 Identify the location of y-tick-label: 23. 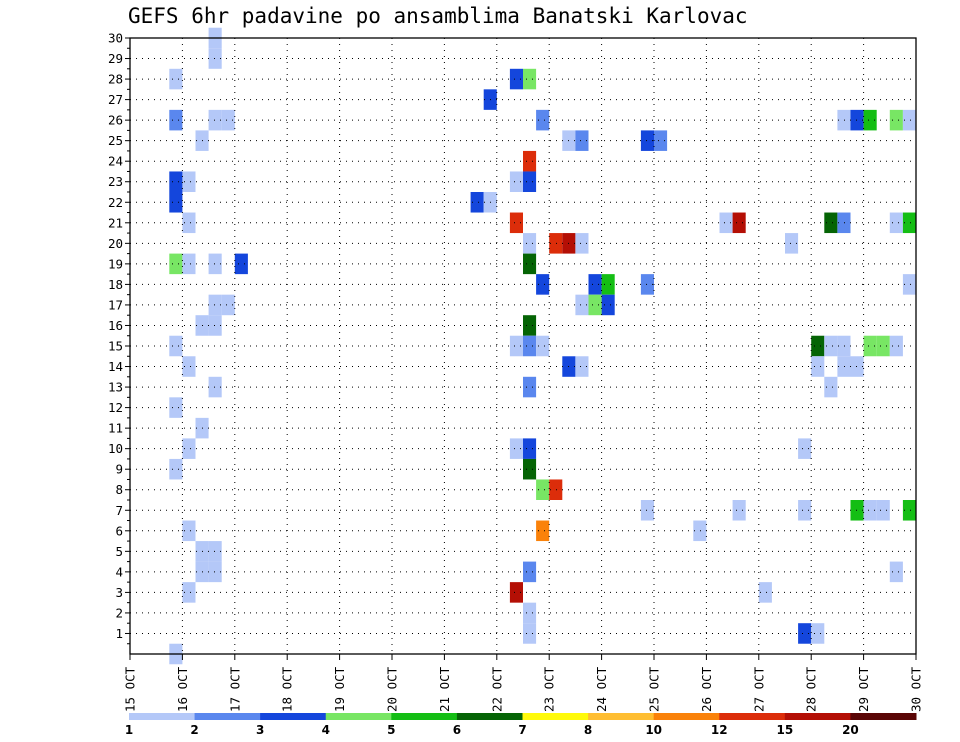
(115, 181).